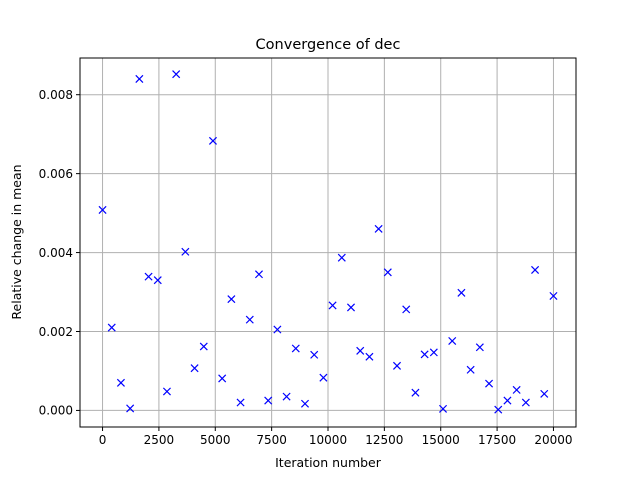 This screenshot has width=640, height=480. What do you see at coordinates (215, 440) in the screenshot?
I see `x-tick-label: 5000` at bounding box center [215, 440].